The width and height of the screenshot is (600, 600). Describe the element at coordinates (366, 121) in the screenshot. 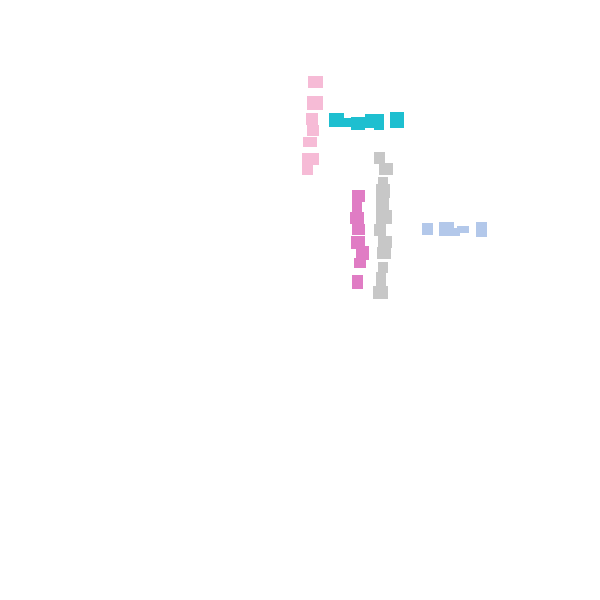

I see `cyan-block-group` at that location.